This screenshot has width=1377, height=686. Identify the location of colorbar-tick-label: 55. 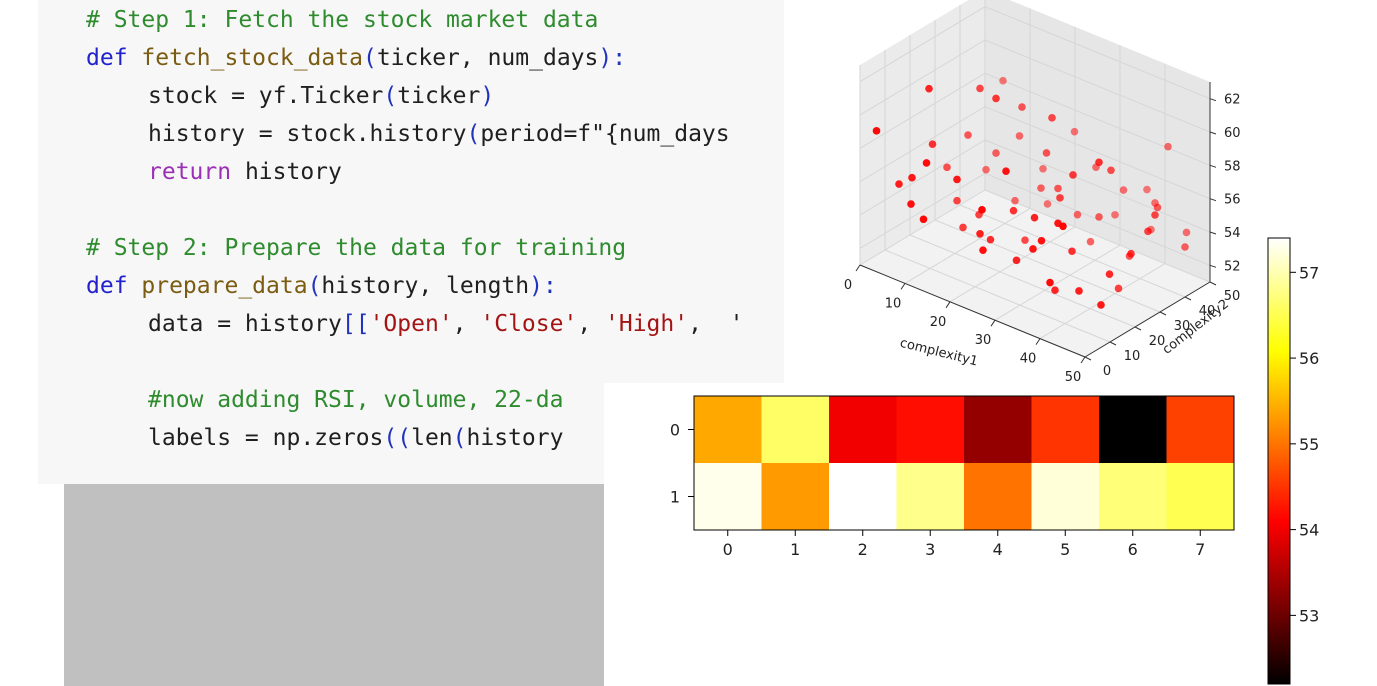
(1309, 444).